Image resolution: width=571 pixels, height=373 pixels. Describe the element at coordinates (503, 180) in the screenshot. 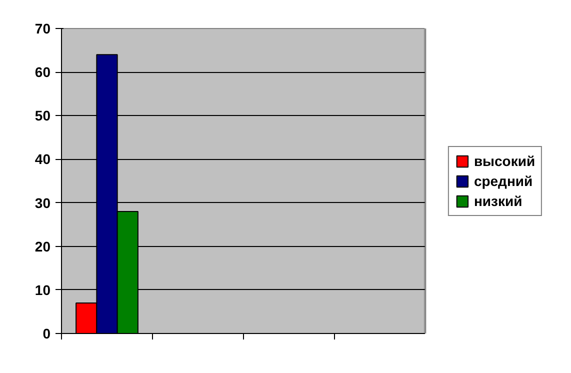

I see `legend-label: средний` at that location.